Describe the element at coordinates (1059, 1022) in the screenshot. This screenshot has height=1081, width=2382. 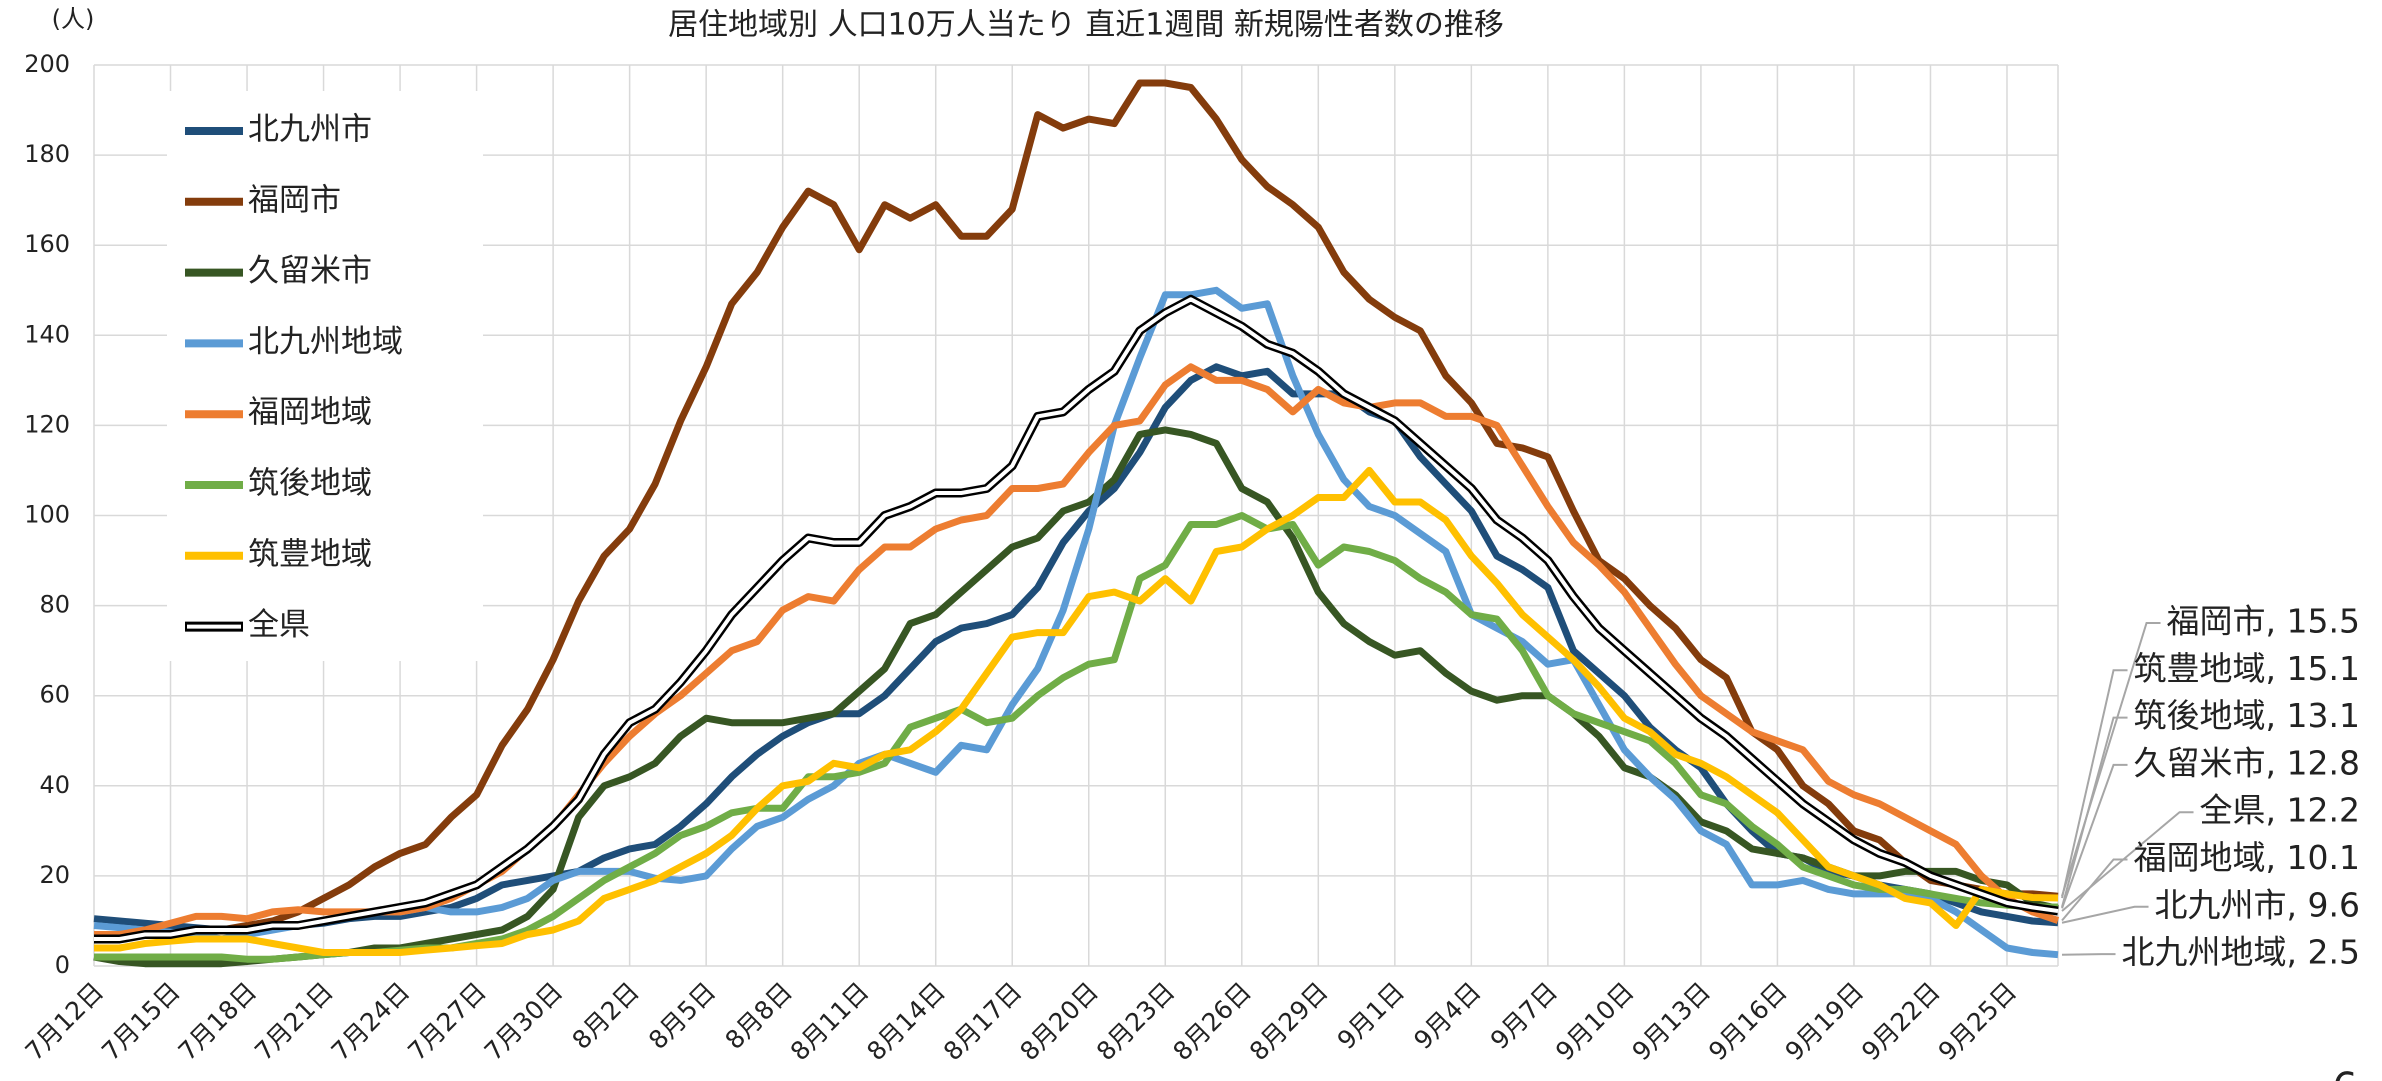
I see `x-tick-label: 8月20日` at that location.